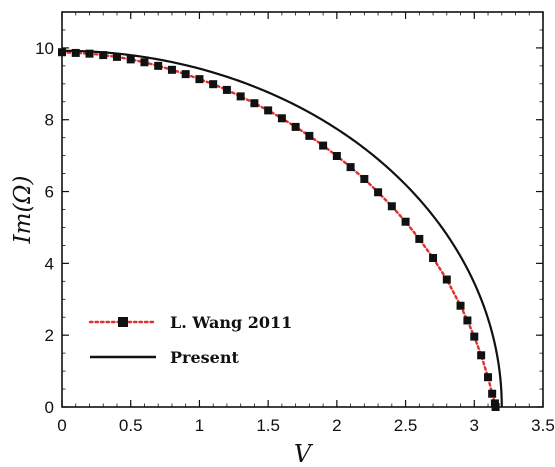 Image resolution: width=555 pixels, height=467 pixels. I want to click on x-axis-label: V, so click(304, 453).